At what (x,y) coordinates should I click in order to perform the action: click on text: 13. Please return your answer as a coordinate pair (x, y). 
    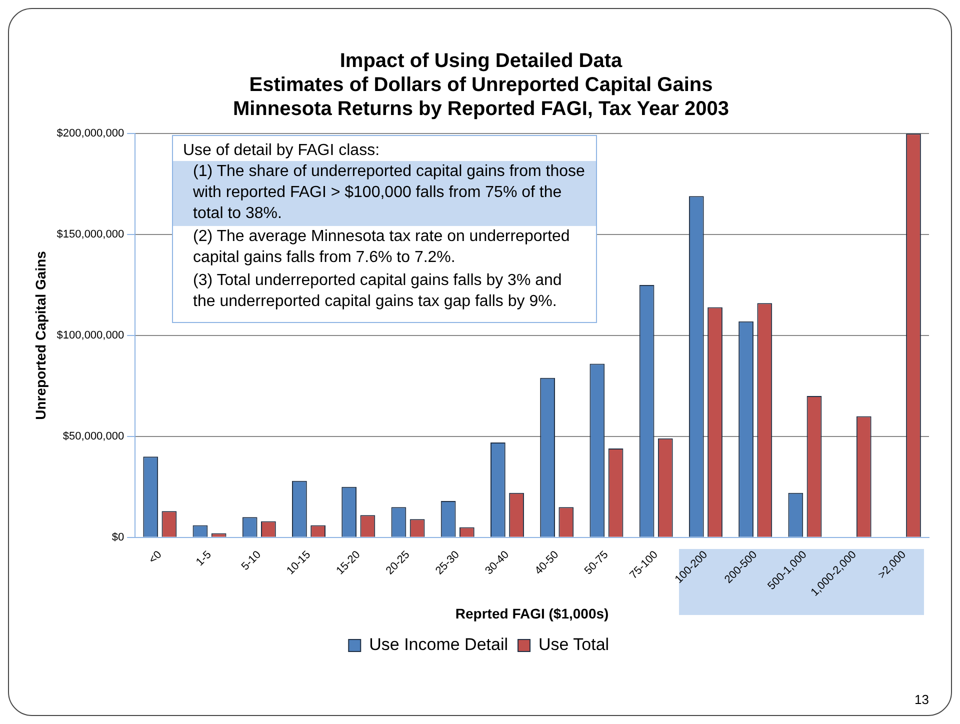
    Looking at the image, I should click on (921, 699).